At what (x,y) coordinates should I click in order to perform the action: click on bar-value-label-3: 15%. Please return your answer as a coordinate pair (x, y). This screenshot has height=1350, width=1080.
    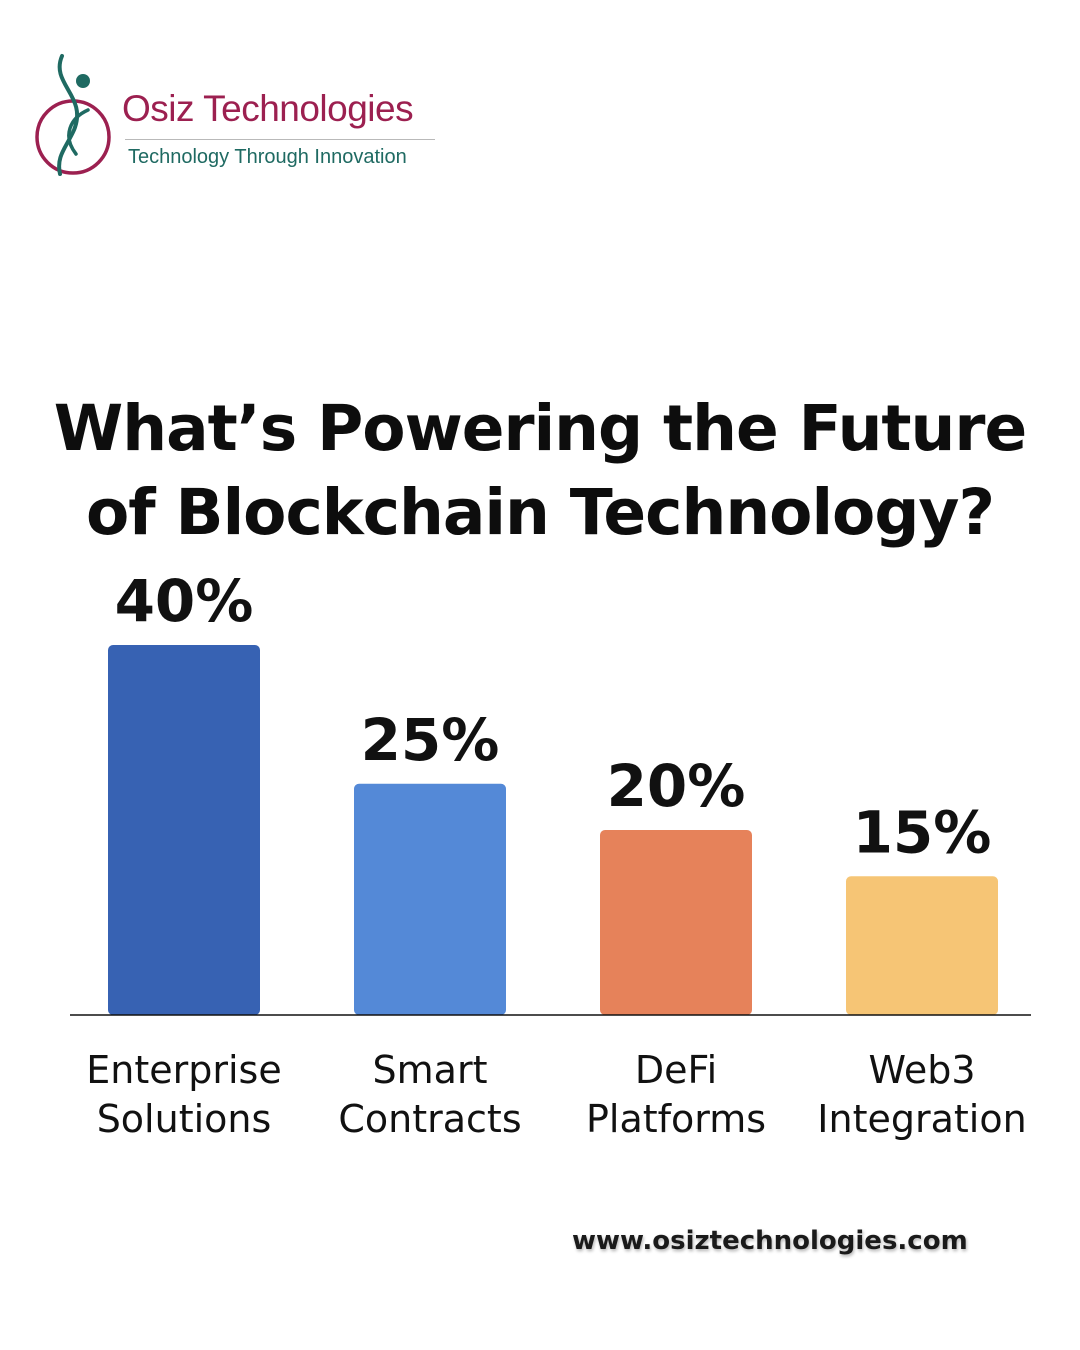
    Looking at the image, I should click on (922, 832).